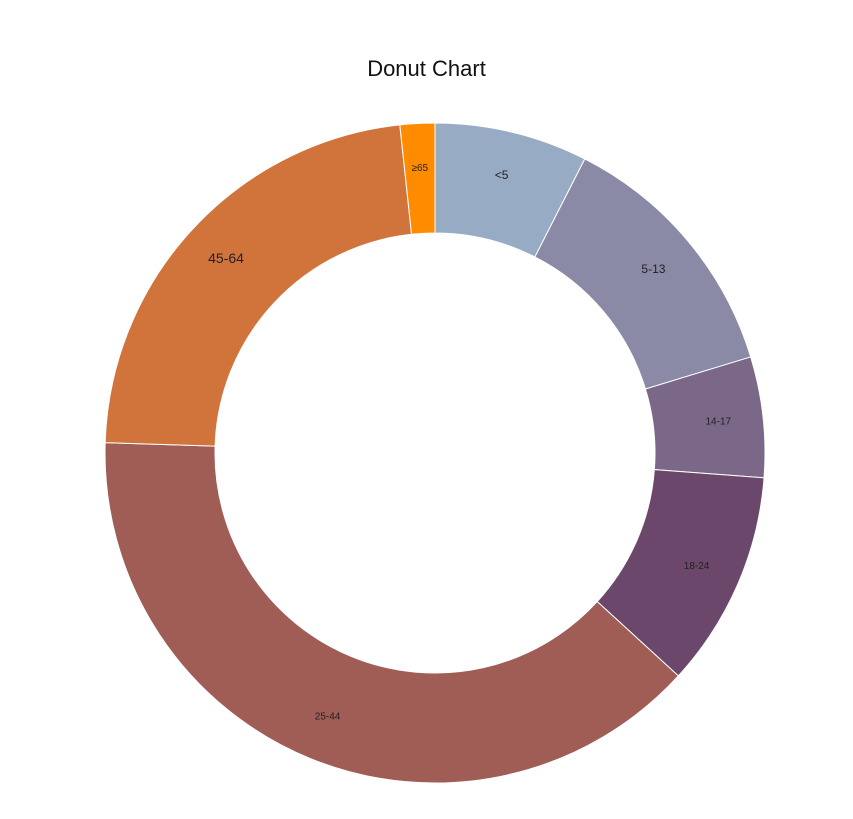 Image resolution: width=853 pixels, height=819 pixels. I want to click on slice-label: 5-13, so click(653, 269).